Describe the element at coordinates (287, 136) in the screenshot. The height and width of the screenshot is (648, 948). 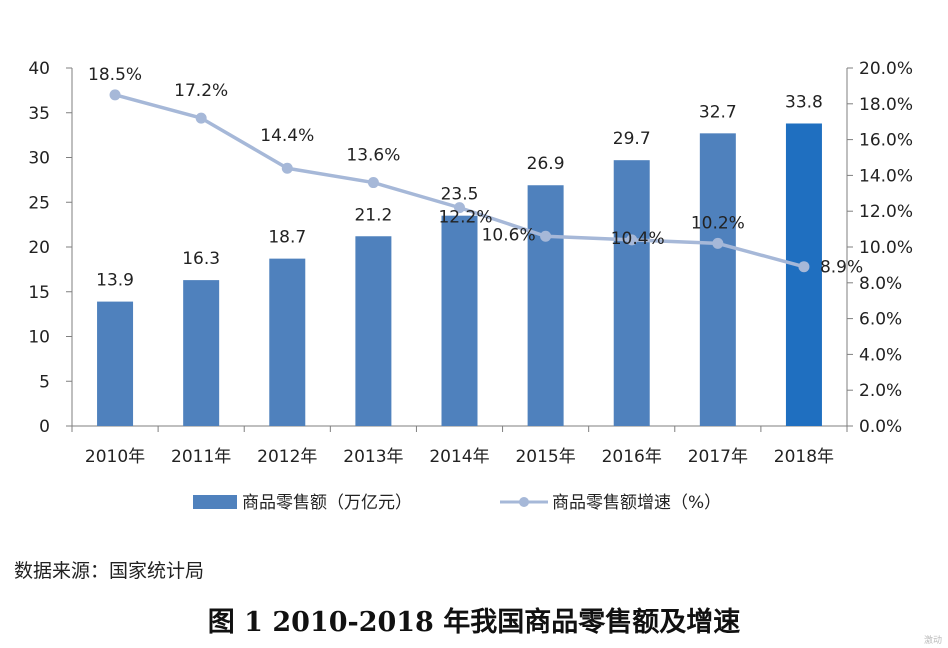
I see `growth-value-label: 14.4%` at that location.